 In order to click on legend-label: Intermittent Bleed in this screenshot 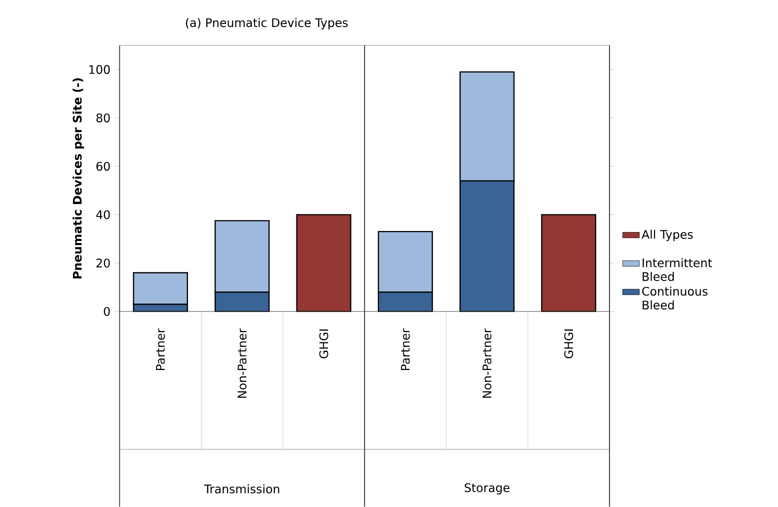, I will do `click(677, 270)`.